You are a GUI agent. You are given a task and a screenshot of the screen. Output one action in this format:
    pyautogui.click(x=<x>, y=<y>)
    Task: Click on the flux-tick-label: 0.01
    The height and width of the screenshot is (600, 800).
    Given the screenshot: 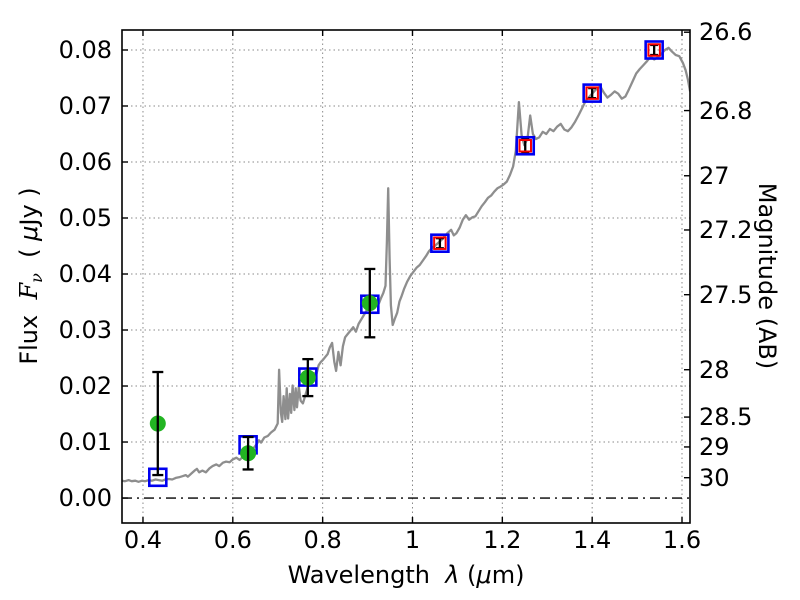 What is the action you would take?
    pyautogui.click(x=85, y=442)
    